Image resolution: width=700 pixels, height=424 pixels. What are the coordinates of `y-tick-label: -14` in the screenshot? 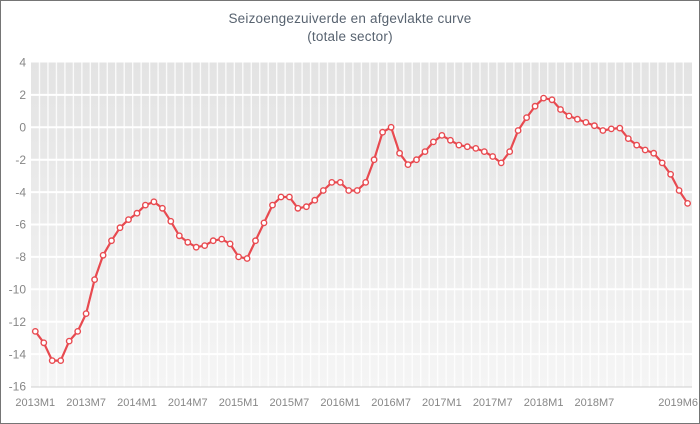 It's located at (18, 354).